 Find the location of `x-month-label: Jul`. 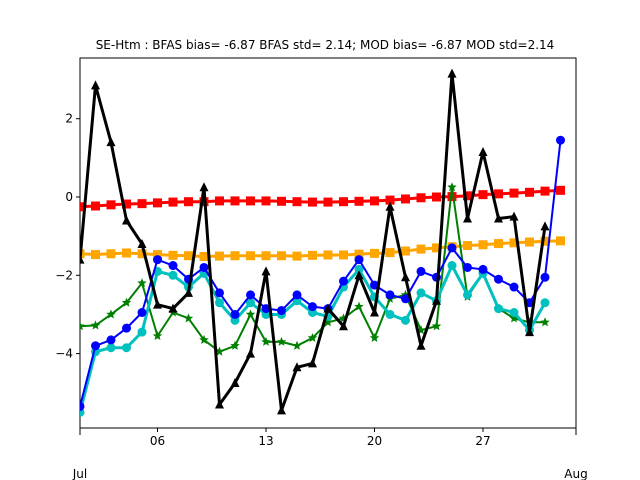

x-month-label: Jul is located at coordinates (79, 473).